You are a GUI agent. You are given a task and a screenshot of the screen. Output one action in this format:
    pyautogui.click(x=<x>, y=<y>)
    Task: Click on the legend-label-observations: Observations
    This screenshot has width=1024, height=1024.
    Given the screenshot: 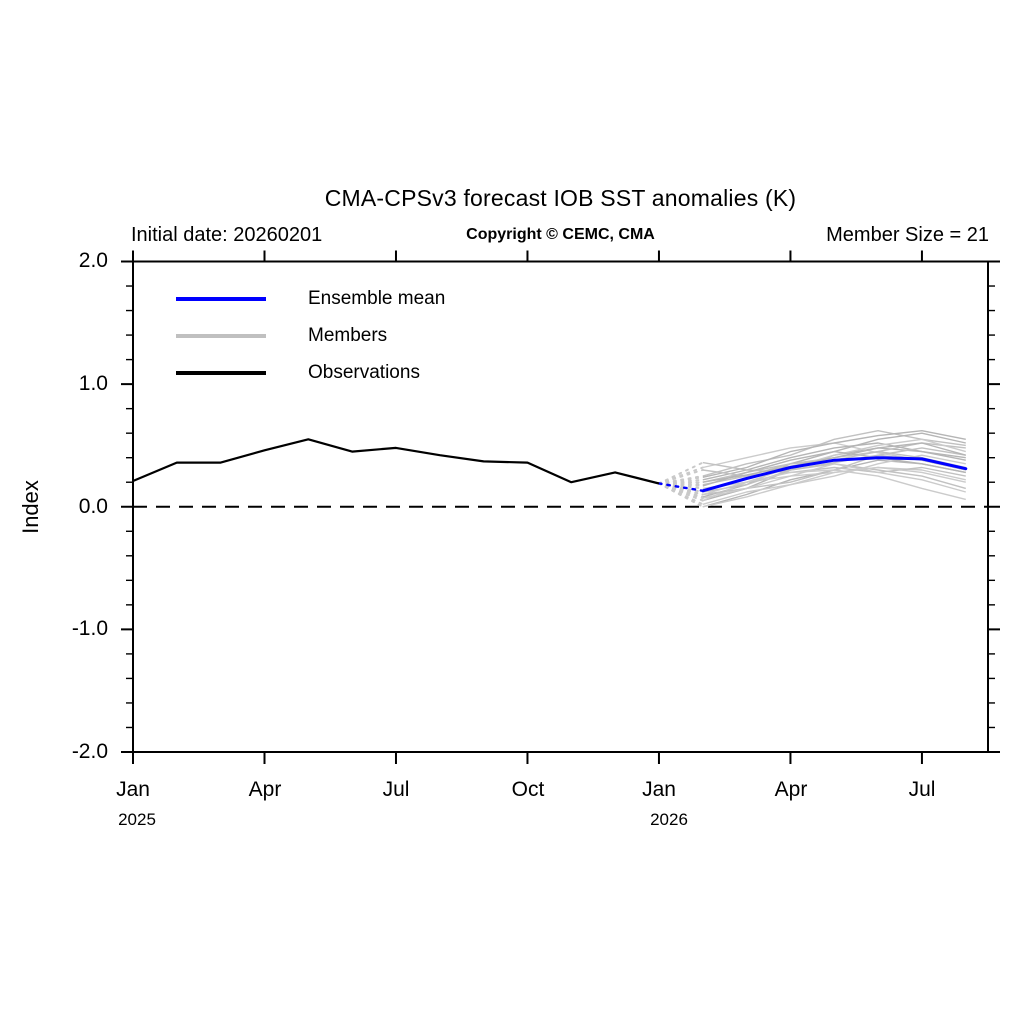 What is the action you would take?
    pyautogui.click(x=364, y=372)
    